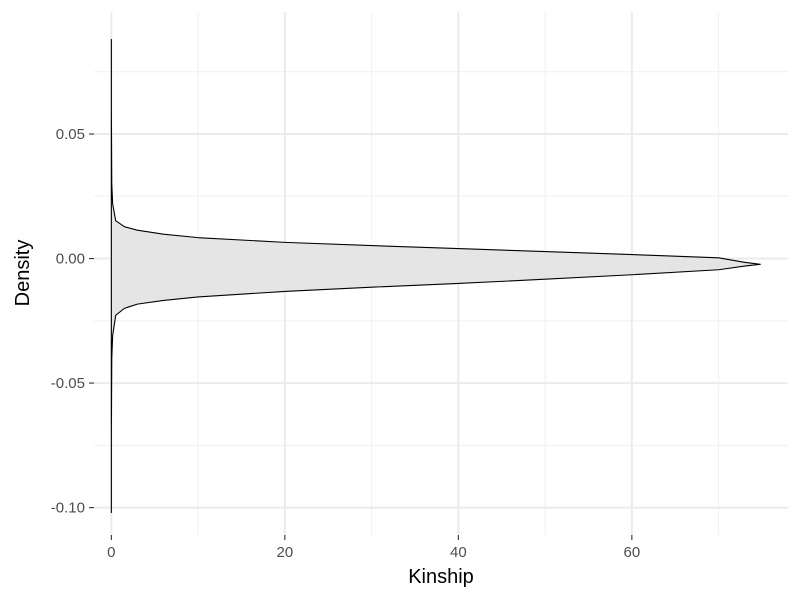 This screenshot has height=600, width=800. What do you see at coordinates (285, 552) in the screenshot?
I see `x-tick-label: 20` at bounding box center [285, 552].